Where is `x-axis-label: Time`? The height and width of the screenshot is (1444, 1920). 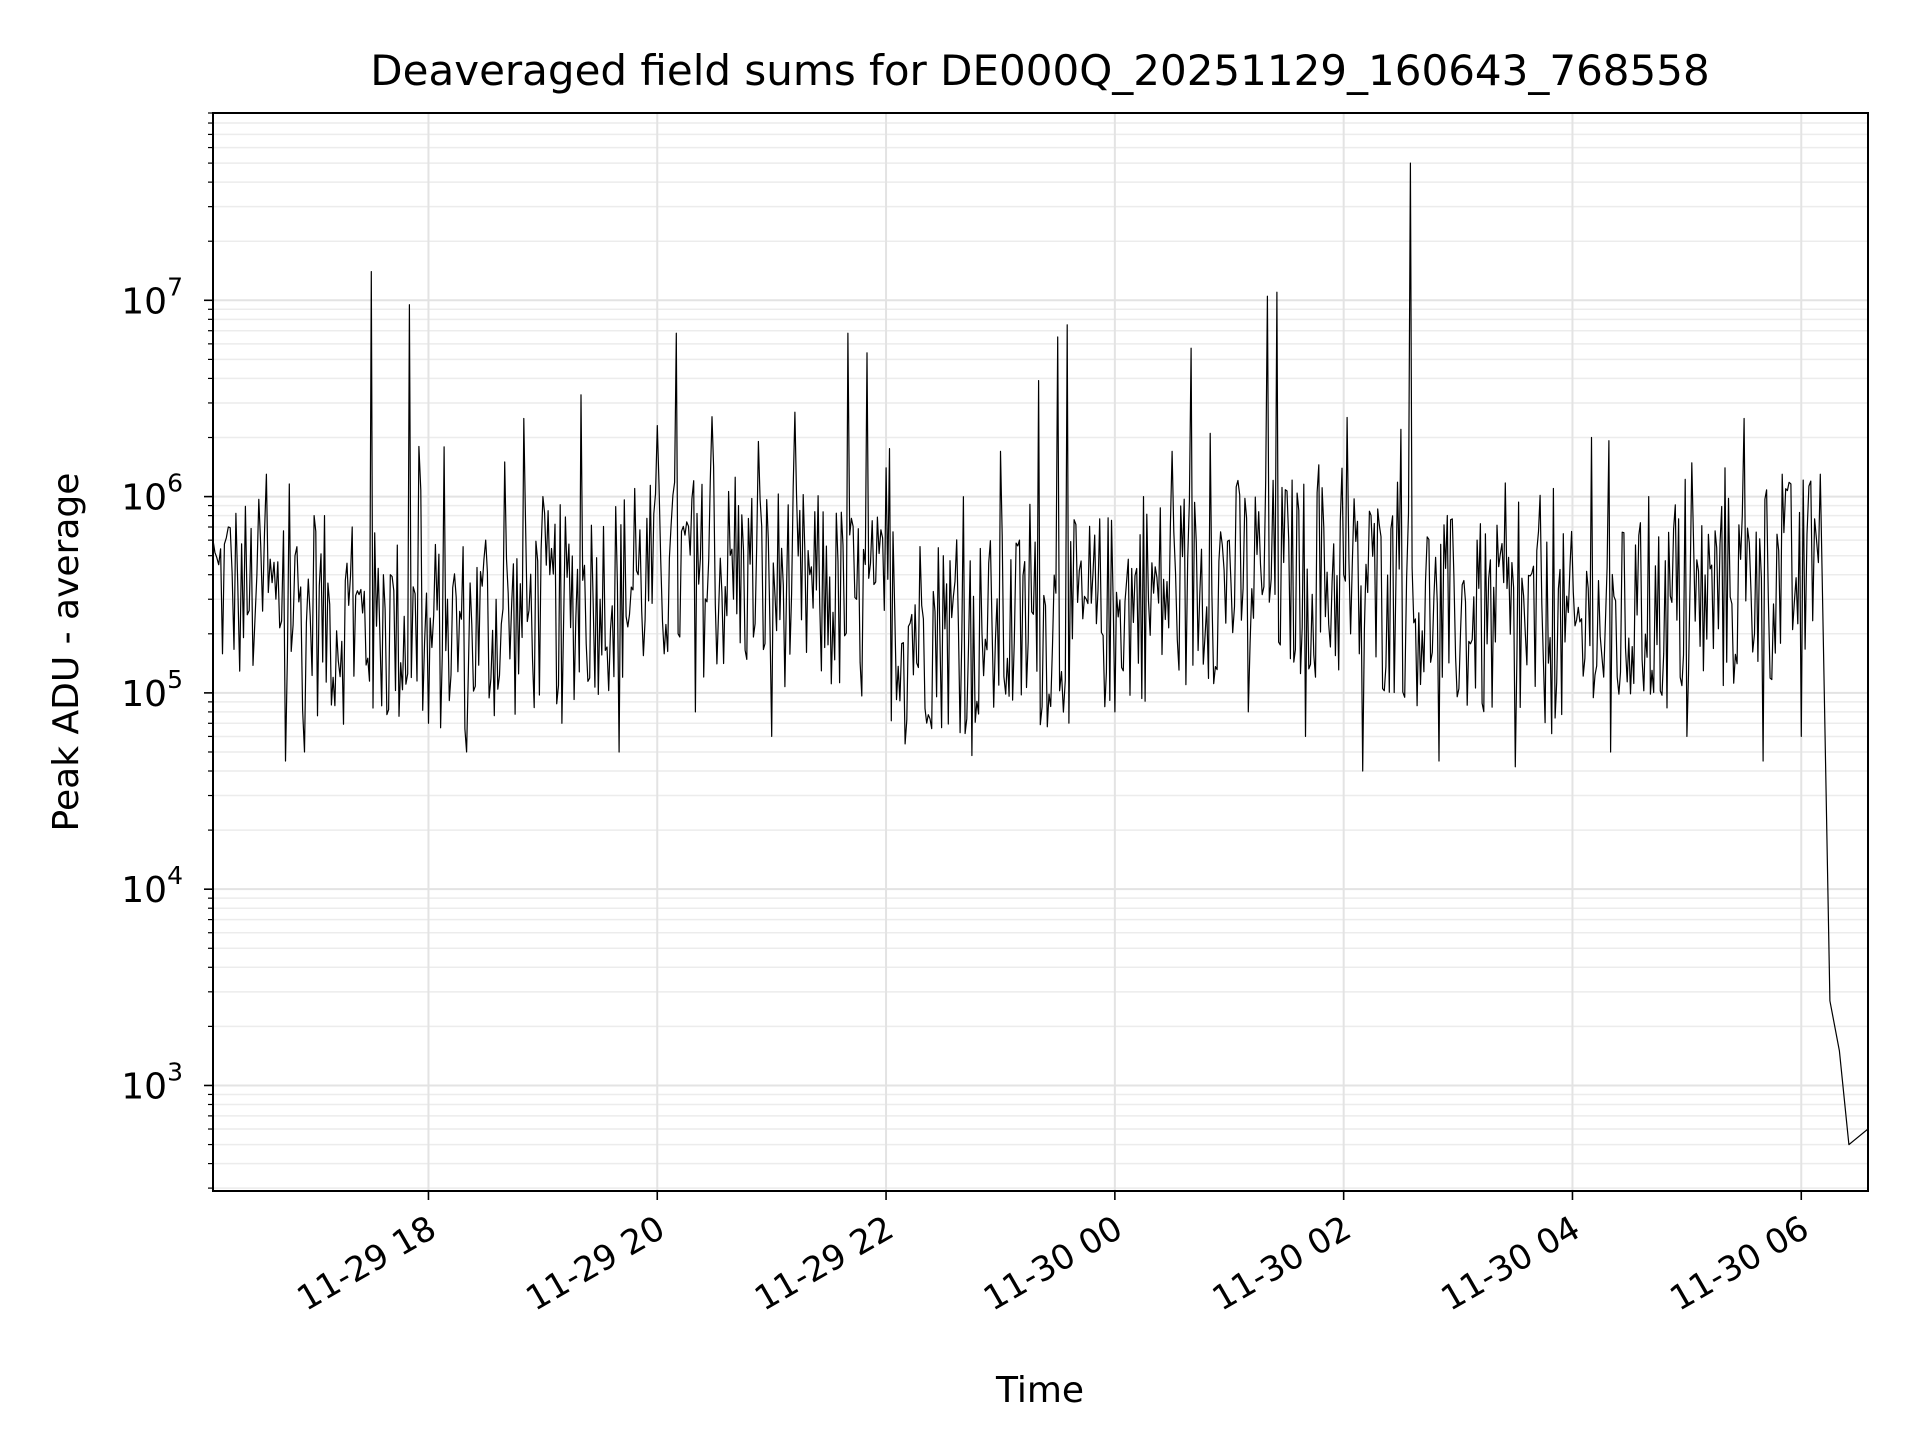
x-axis-label: Time is located at coordinates (1039, 1390).